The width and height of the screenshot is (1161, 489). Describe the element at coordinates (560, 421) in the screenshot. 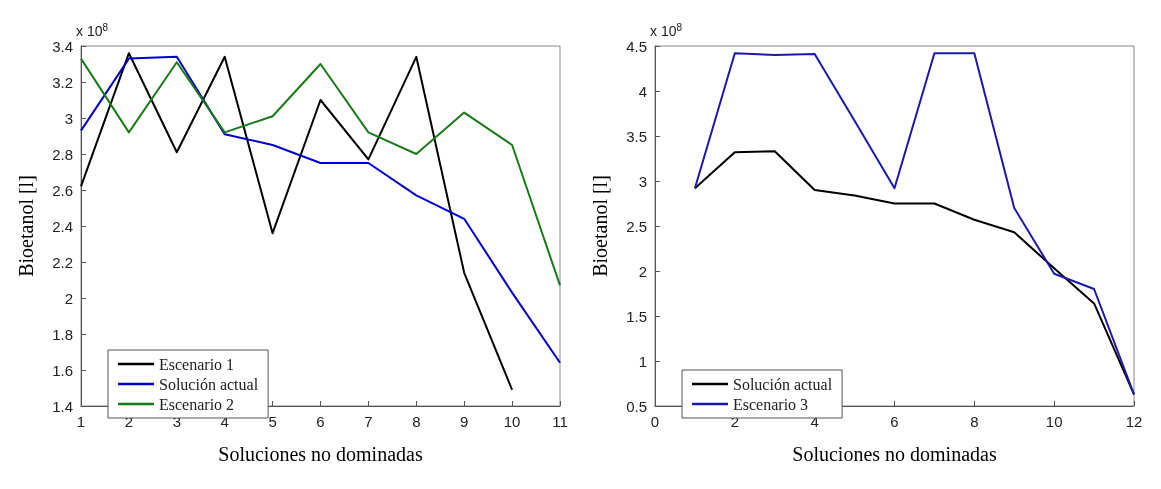

I see `x-tick-label: 11` at that location.